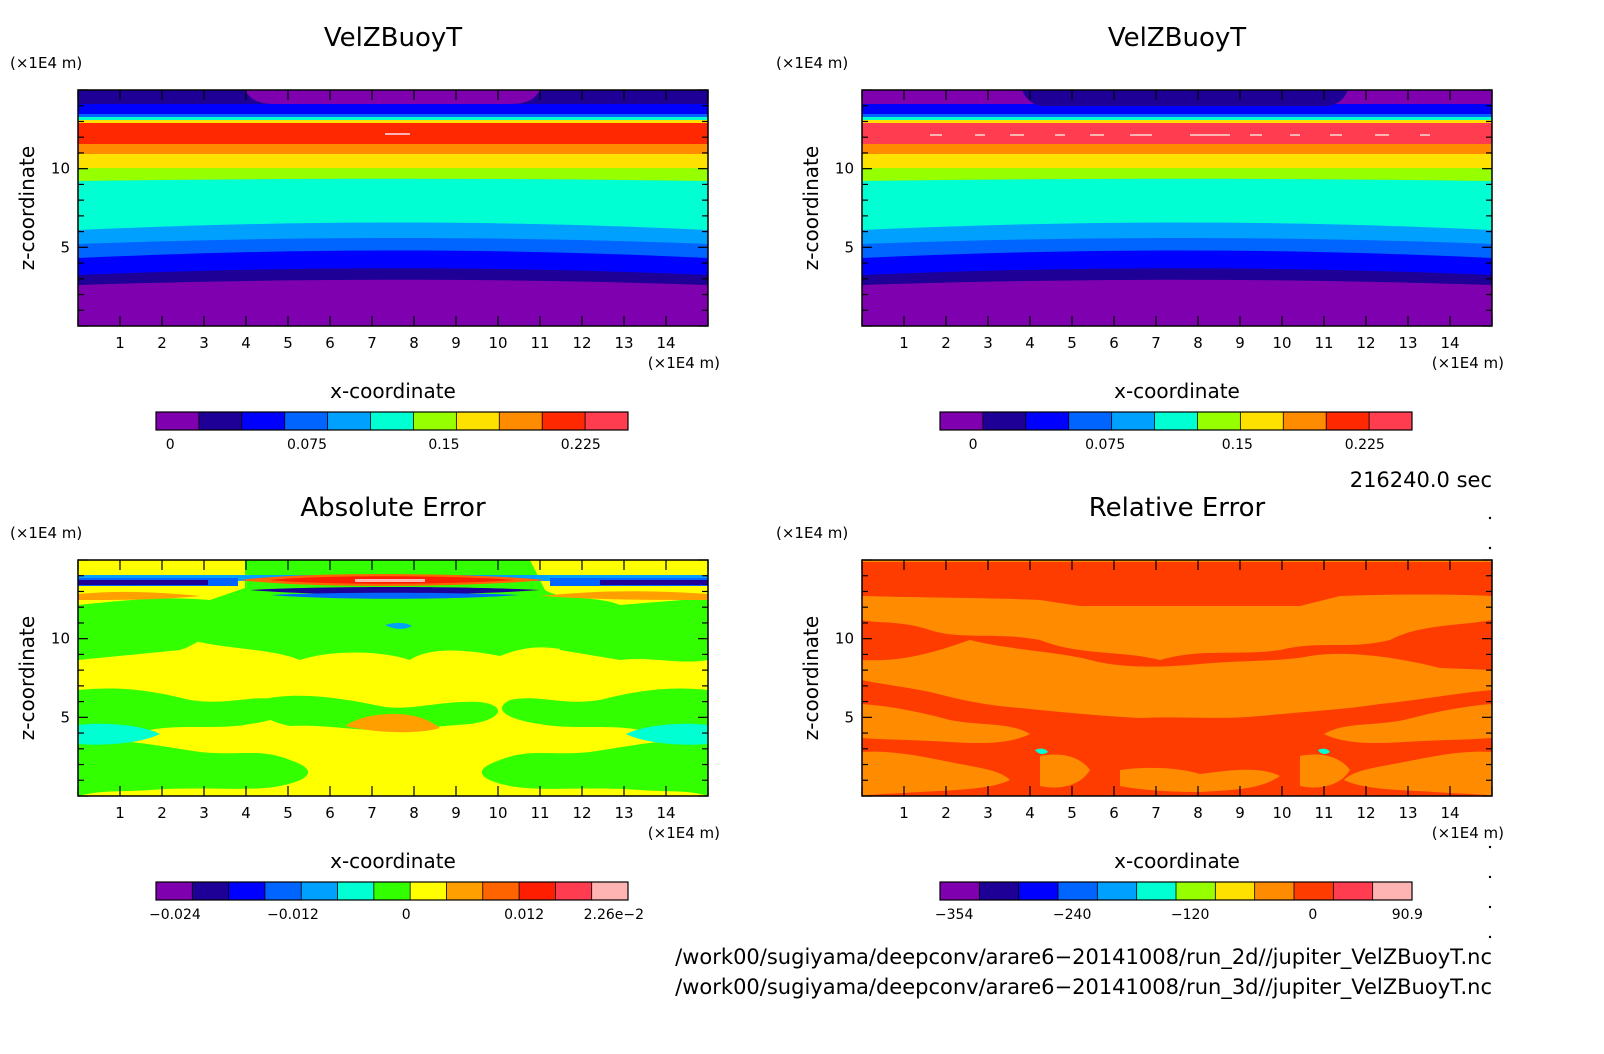  I want to click on x-tick-label: 6, so click(330, 343).